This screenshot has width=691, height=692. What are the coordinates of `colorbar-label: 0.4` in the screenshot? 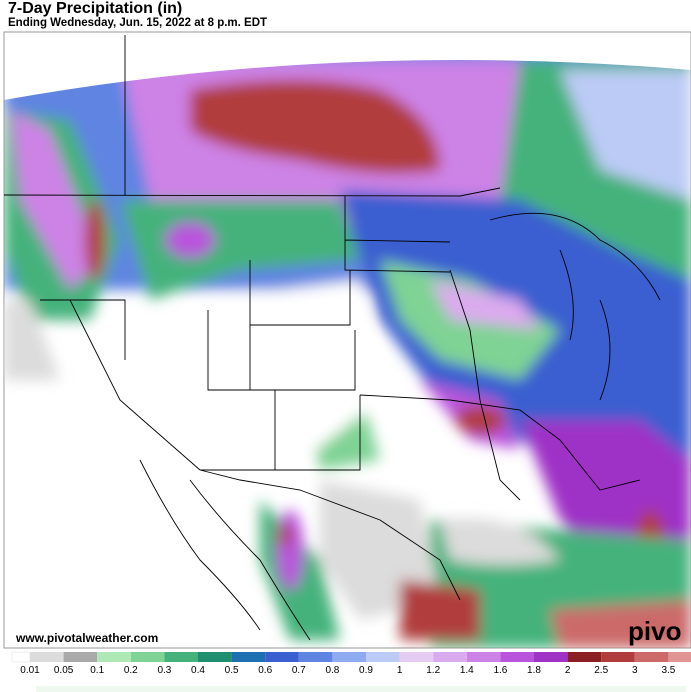 It's located at (198, 670).